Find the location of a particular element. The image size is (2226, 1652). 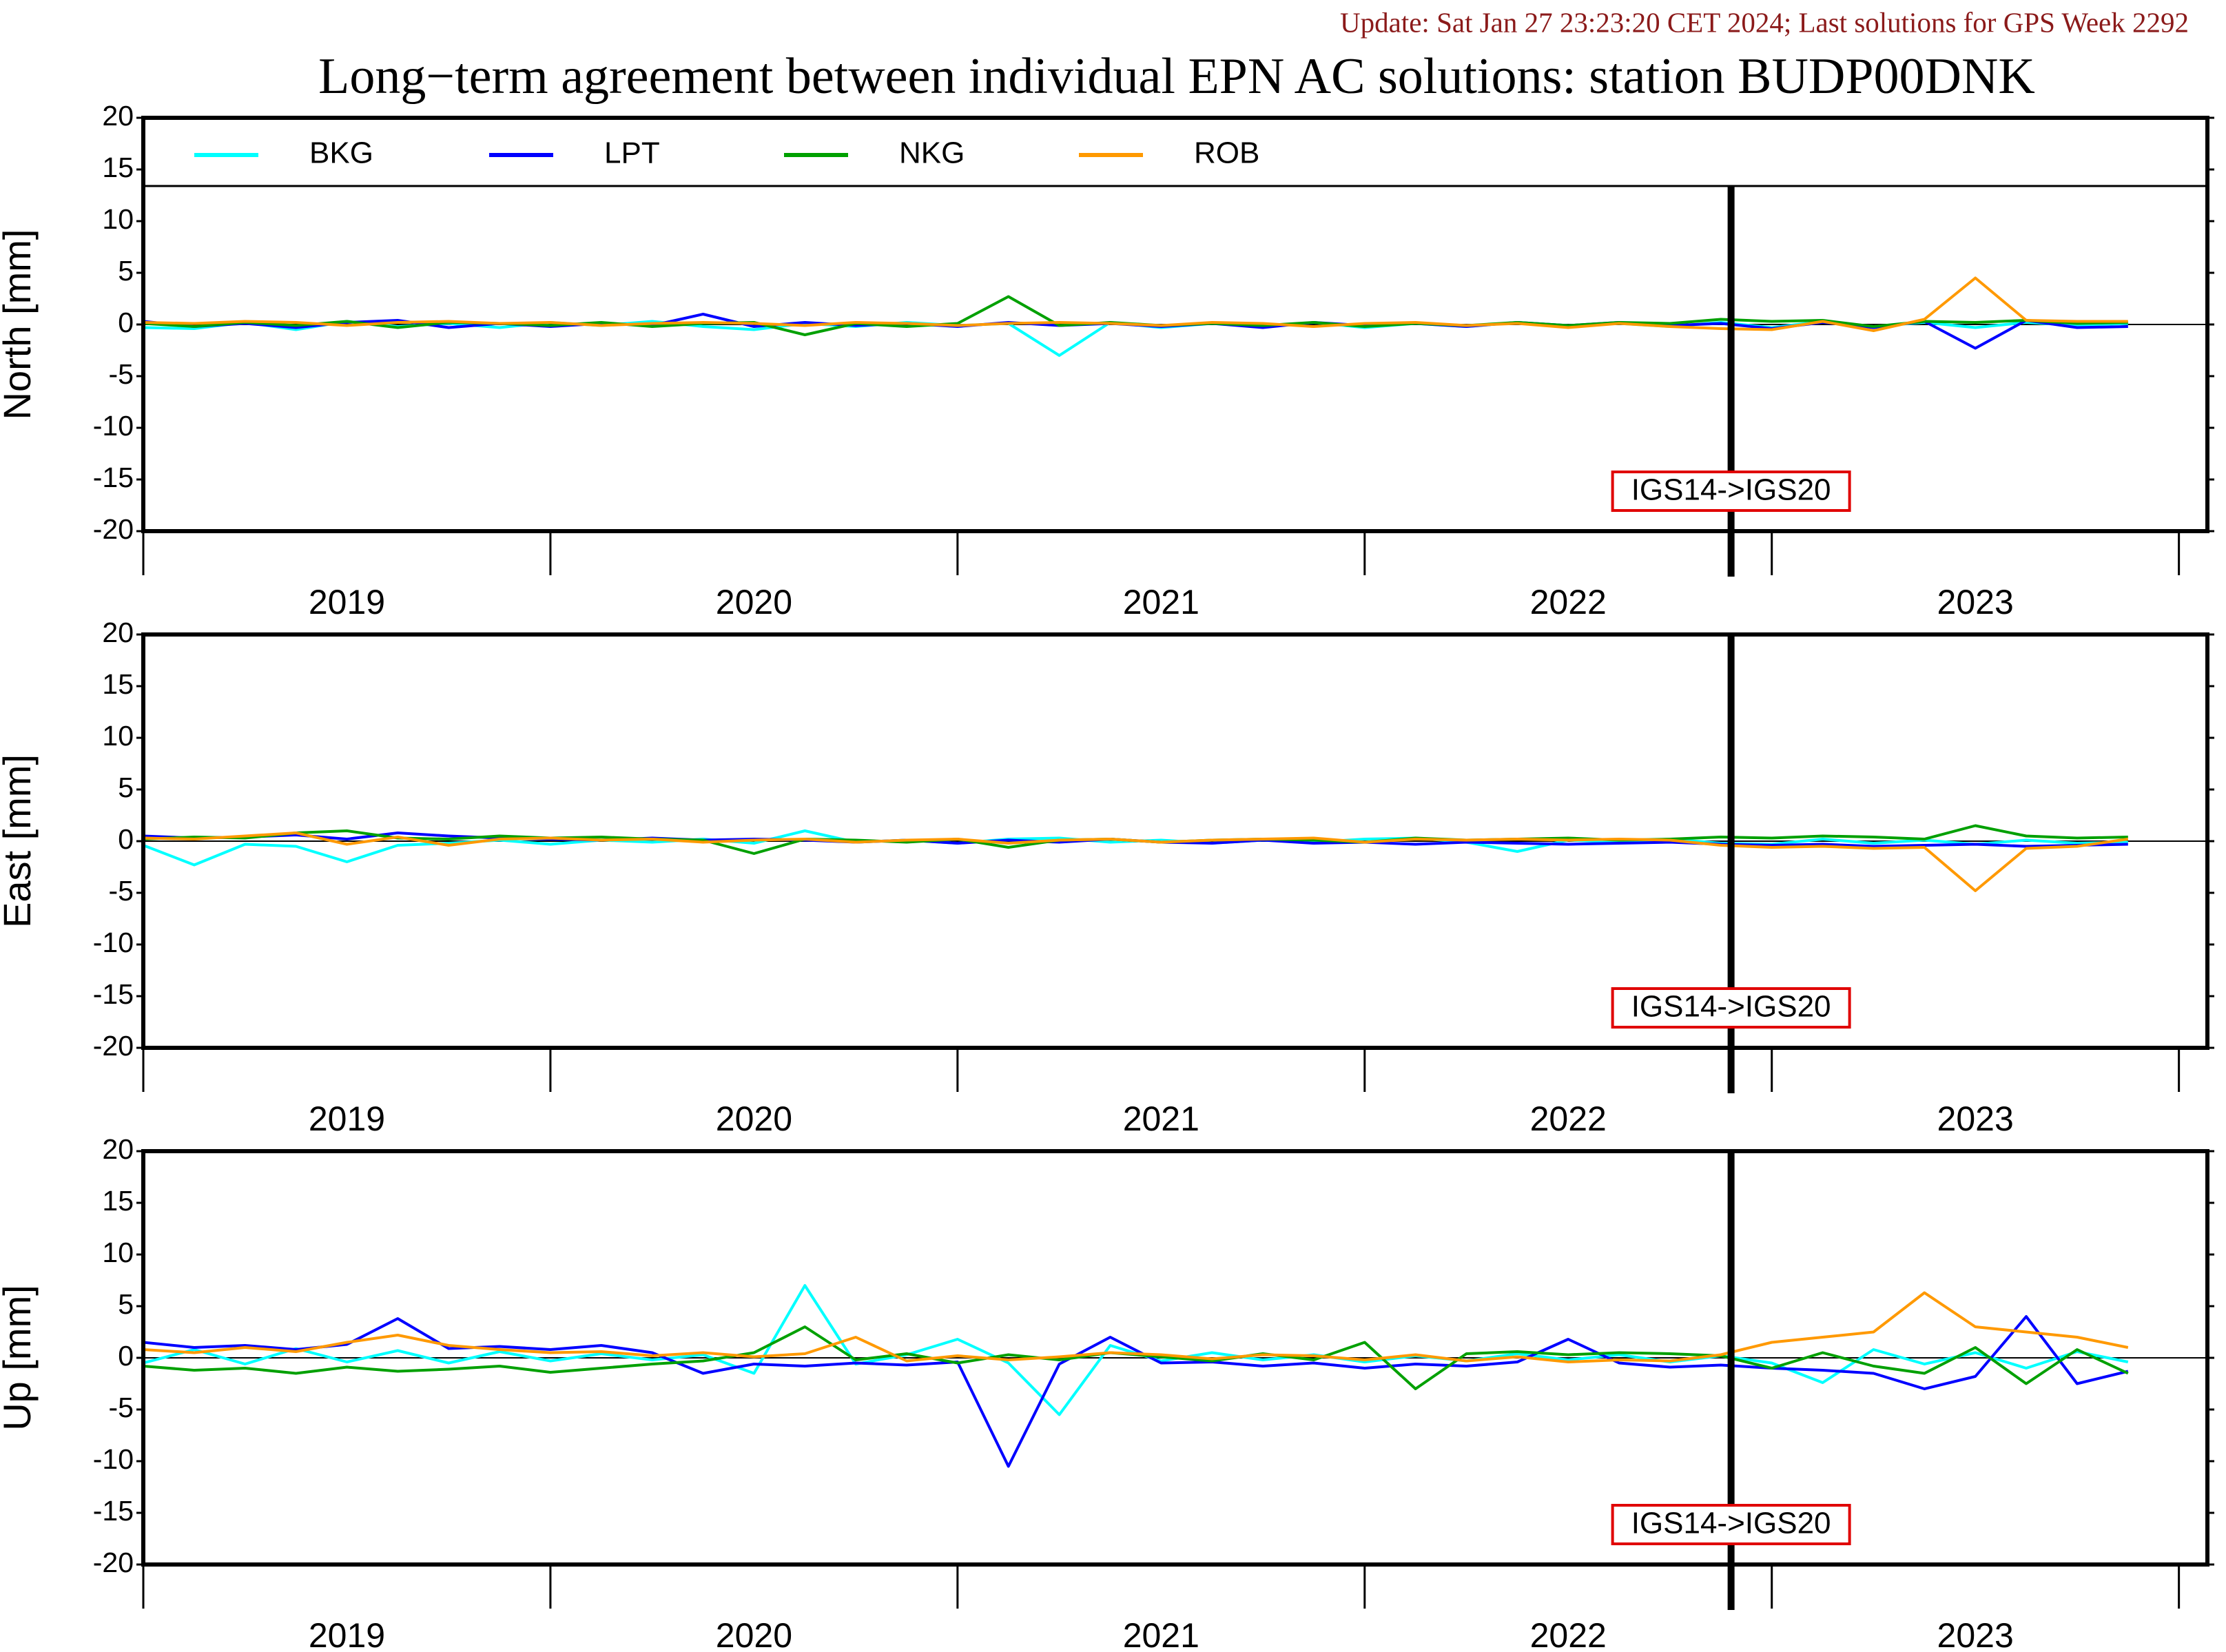

y-axis-label: North [mm] is located at coordinates (19, 324).